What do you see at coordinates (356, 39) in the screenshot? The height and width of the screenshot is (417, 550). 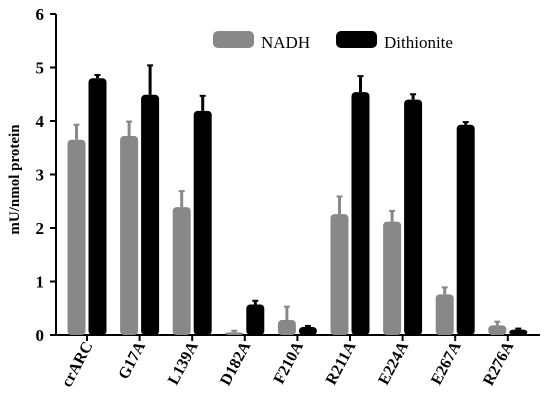 I see `legend-swatch-dithionite` at bounding box center [356, 39].